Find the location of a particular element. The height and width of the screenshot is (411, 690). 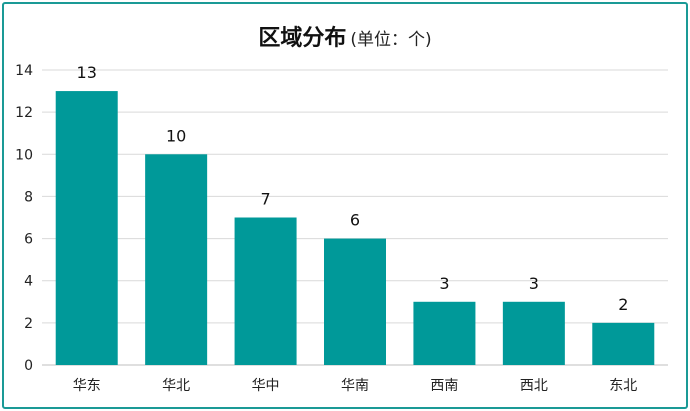

chart-title: 区域分布 (单位：个) is located at coordinates (345, 36).